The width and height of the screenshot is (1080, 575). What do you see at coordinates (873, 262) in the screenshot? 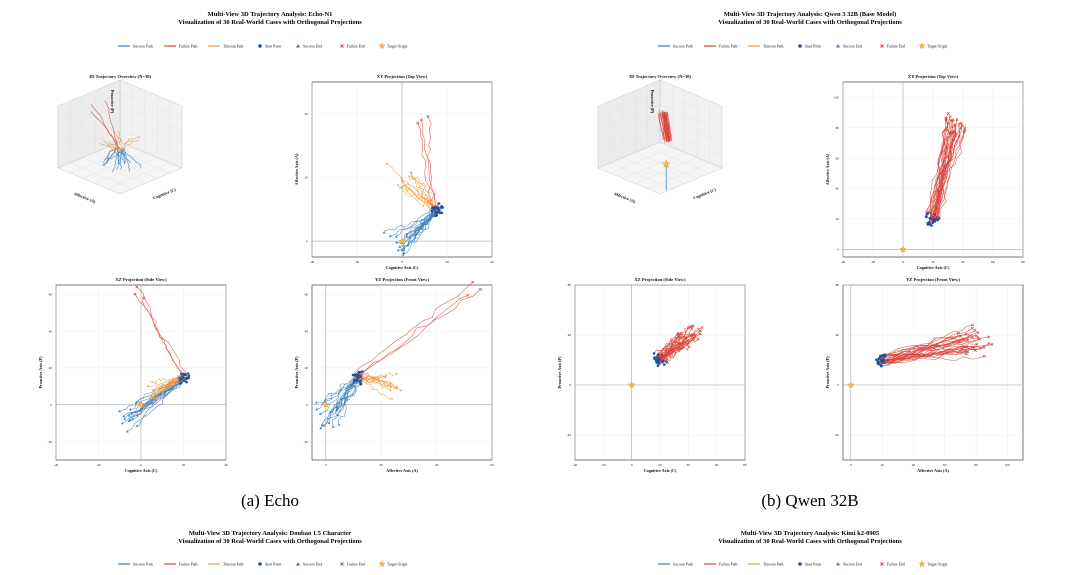
I see `x-tick-label: -20` at bounding box center [873, 262].